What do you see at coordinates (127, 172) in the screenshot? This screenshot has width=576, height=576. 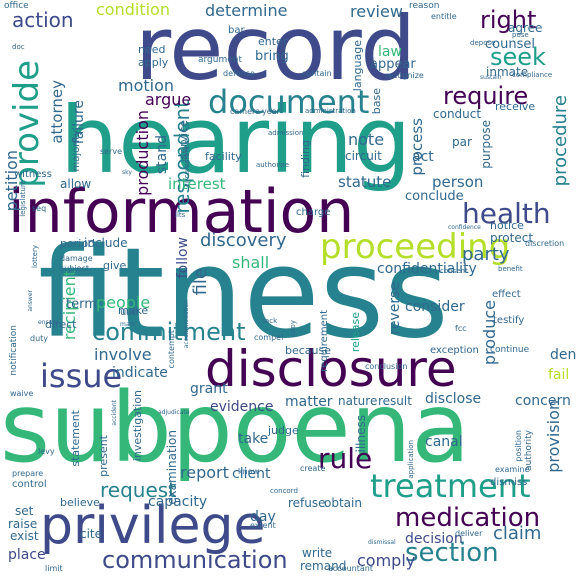 I see `word-sky: sky` at bounding box center [127, 172].